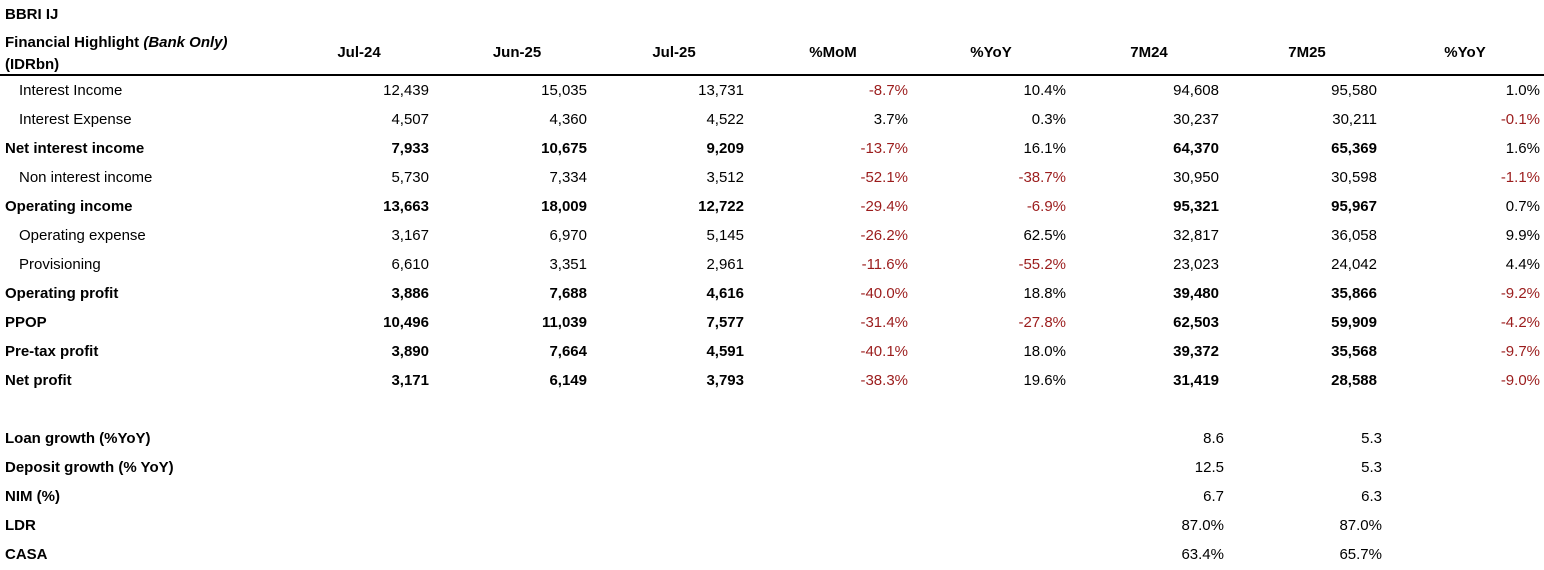  I want to click on table-cell: -13.7%, so click(884, 148).